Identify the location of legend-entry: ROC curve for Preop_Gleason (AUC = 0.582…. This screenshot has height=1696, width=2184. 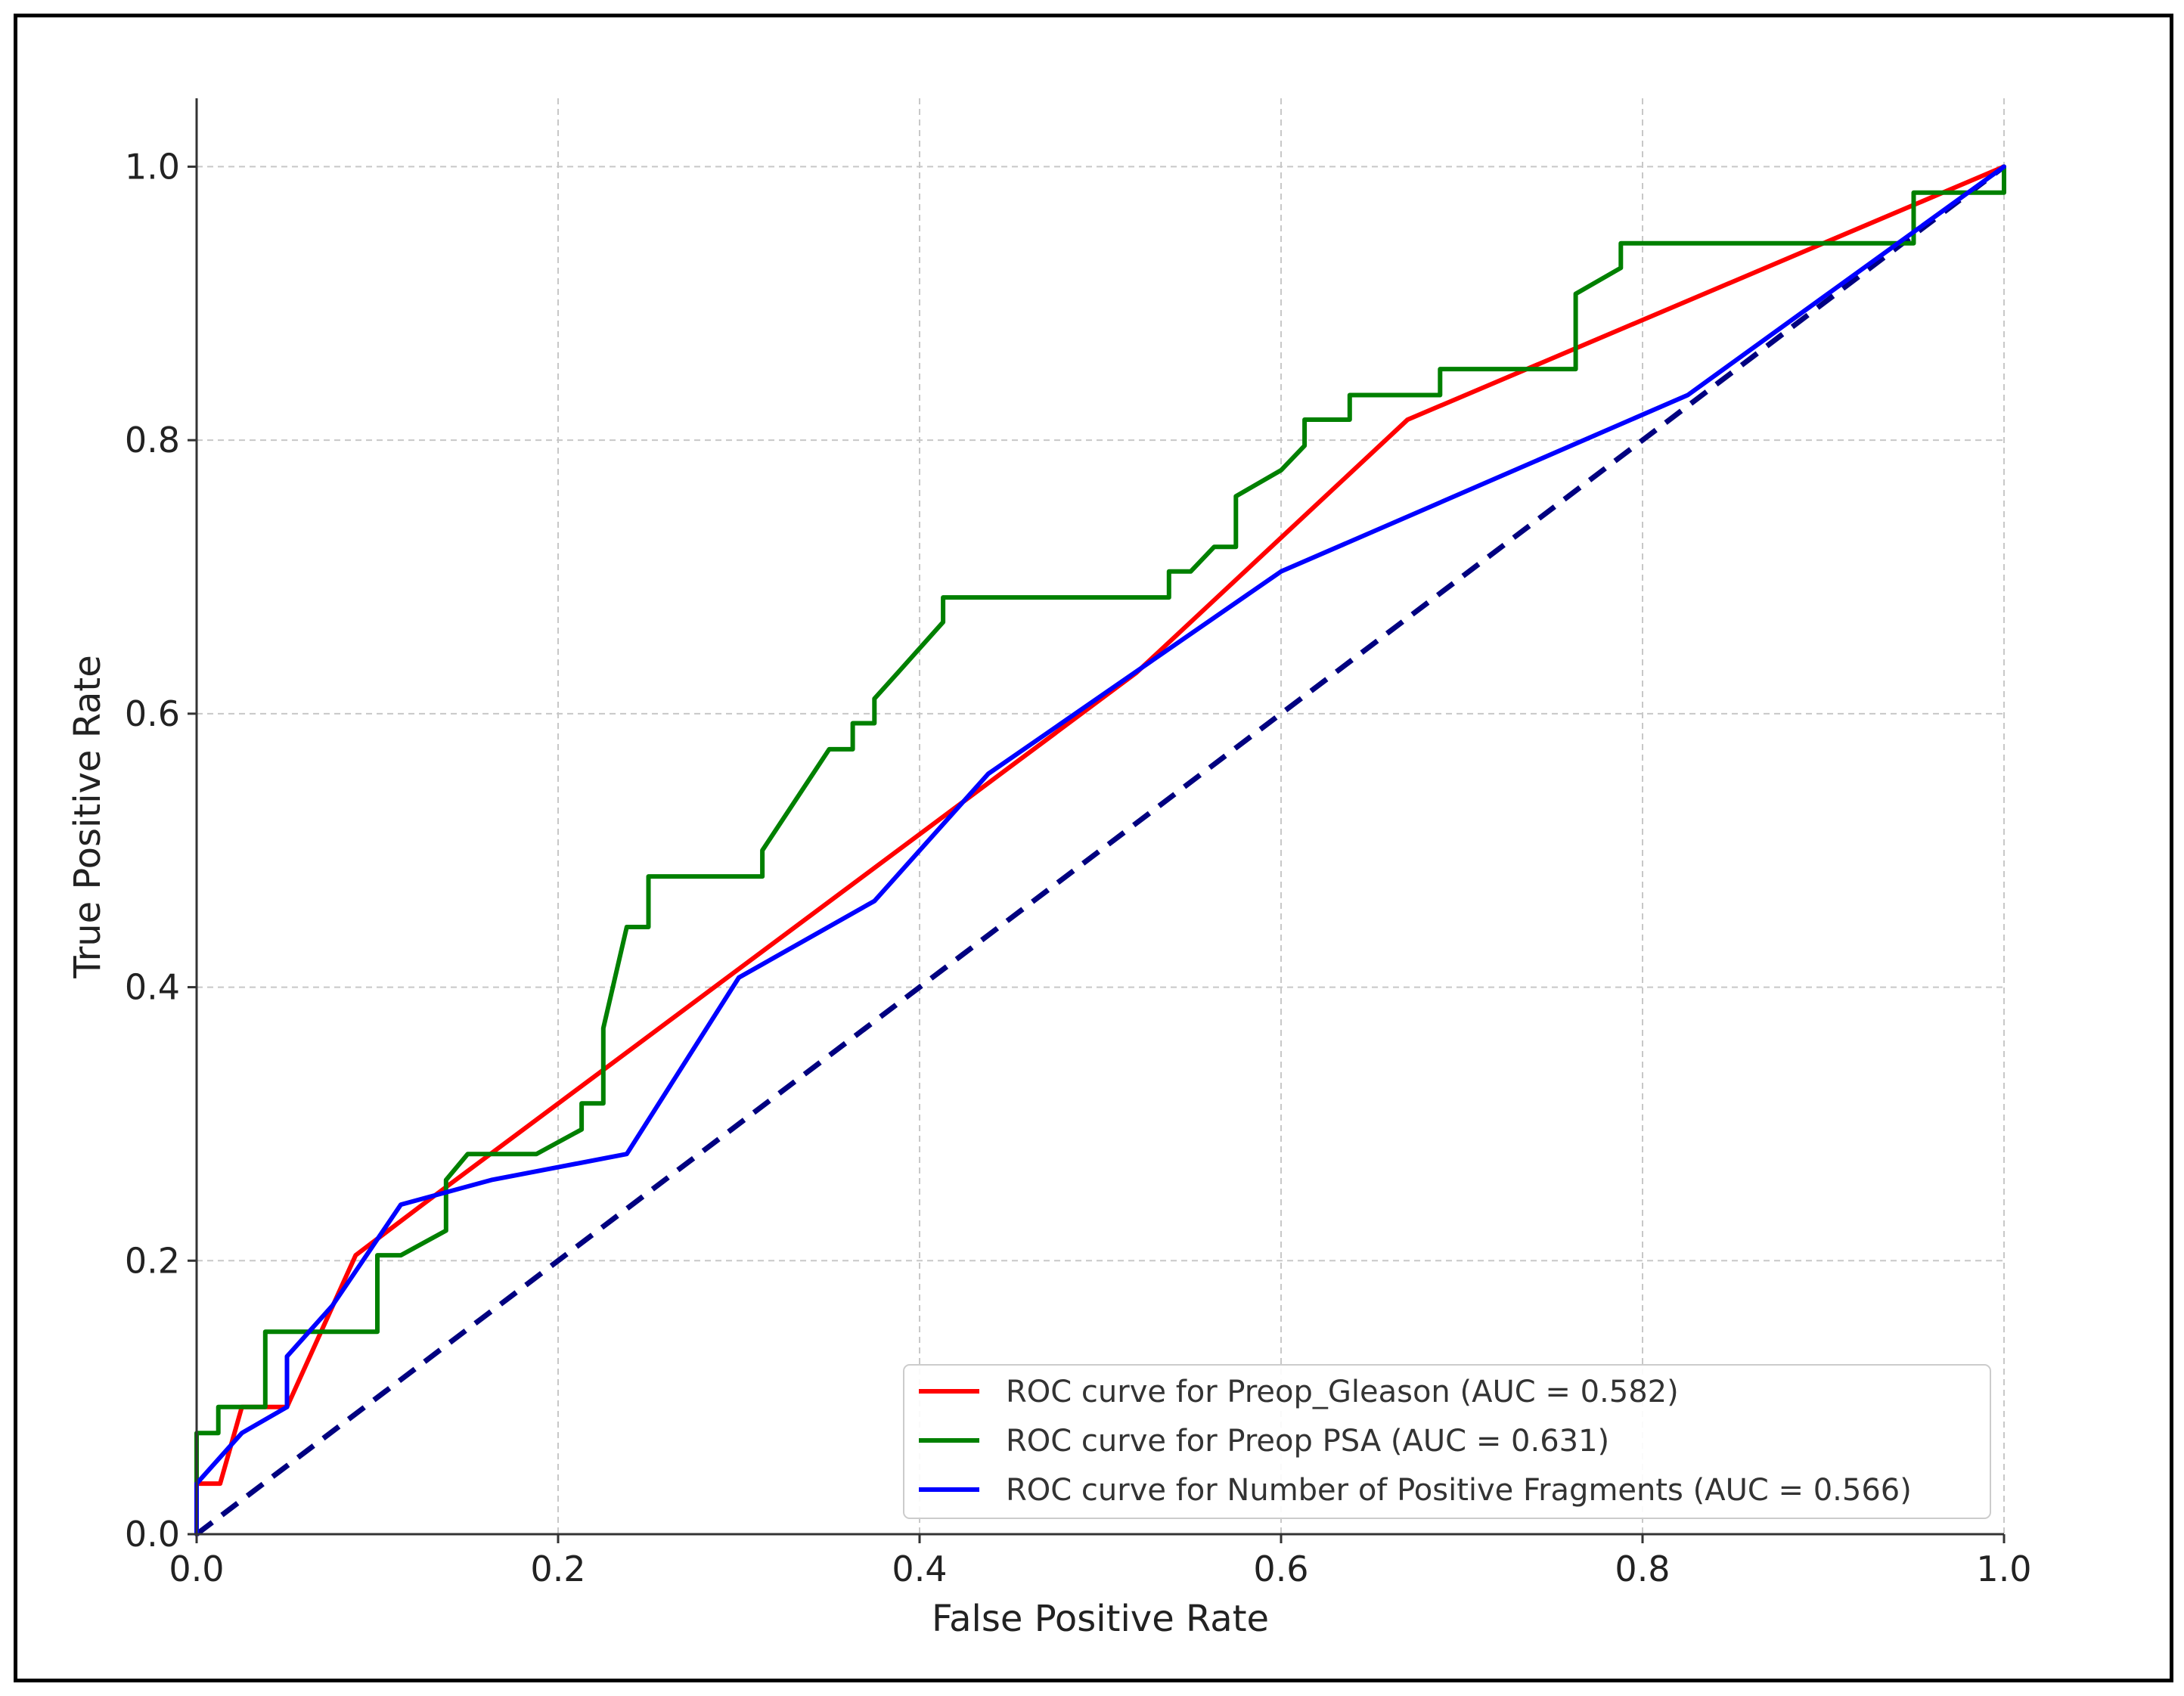
(1342, 1392).